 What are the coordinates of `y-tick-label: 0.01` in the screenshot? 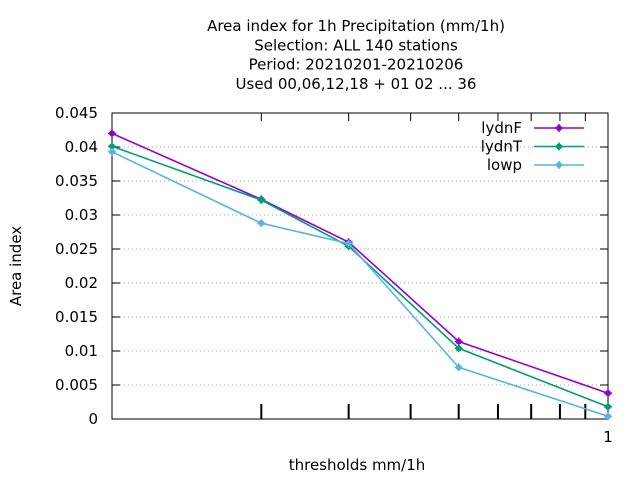 It's located at (81, 351).